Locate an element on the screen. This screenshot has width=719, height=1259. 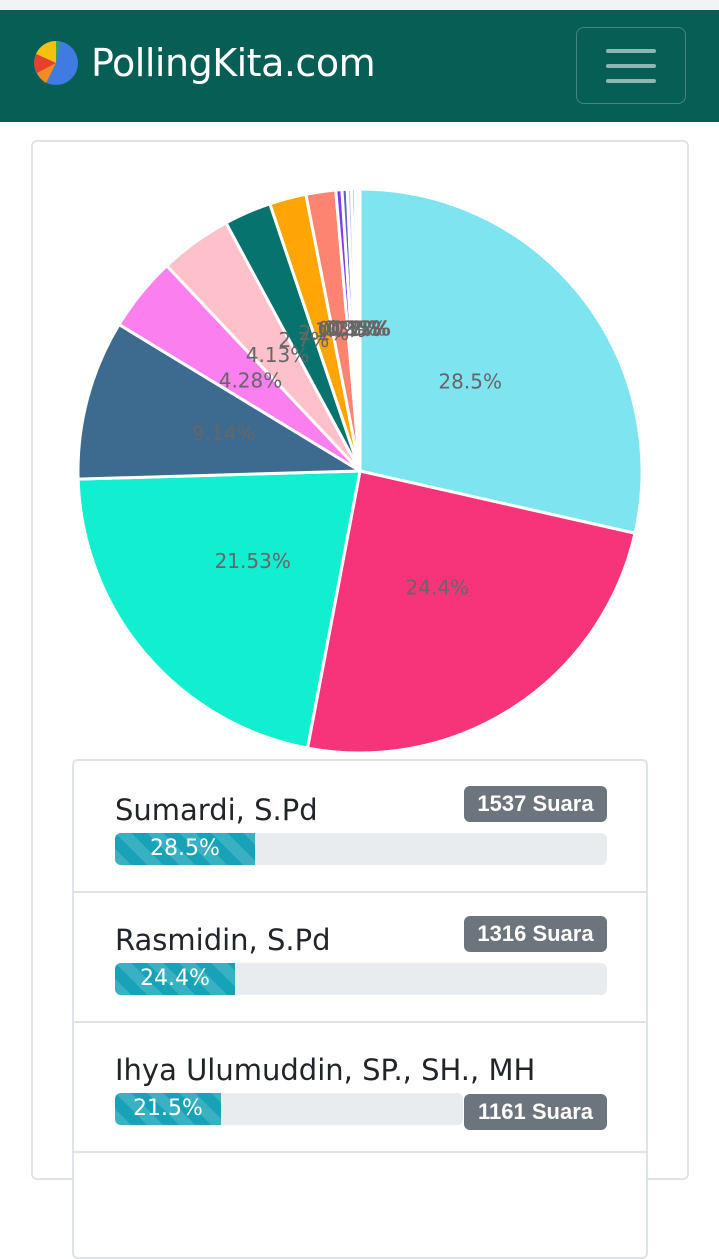
pie-chart-logo-icon is located at coordinates (56, 63).